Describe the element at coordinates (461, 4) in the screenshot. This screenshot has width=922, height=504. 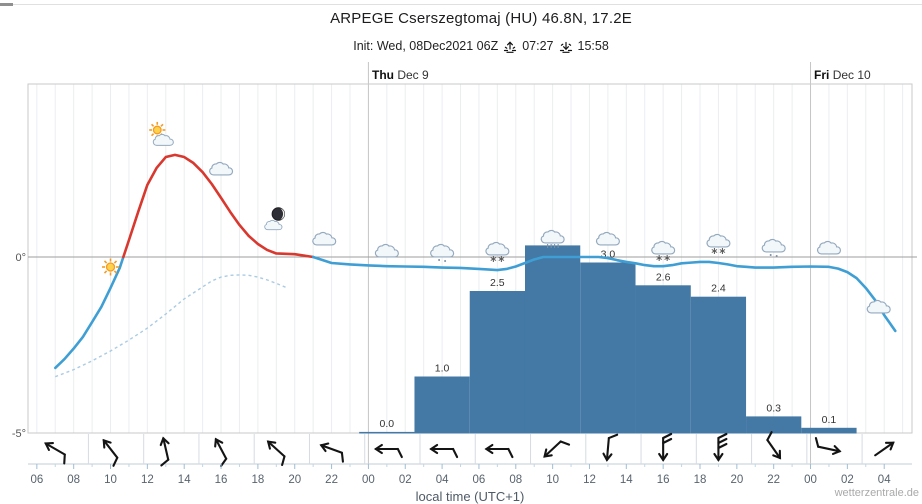
I see `top-divider` at that location.